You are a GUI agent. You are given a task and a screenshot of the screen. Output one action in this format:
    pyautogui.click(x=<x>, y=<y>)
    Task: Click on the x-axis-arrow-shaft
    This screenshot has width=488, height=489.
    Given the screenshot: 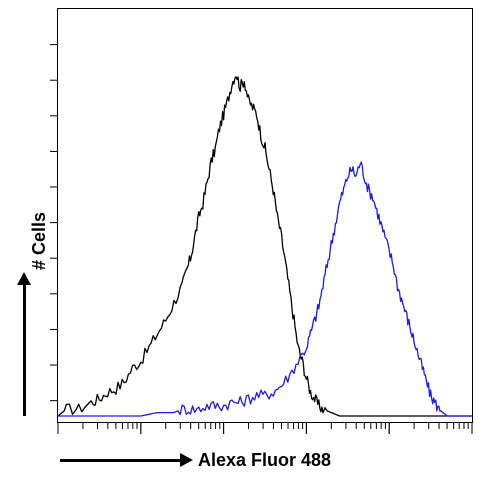 What is the action you would take?
    pyautogui.click(x=120, y=460)
    